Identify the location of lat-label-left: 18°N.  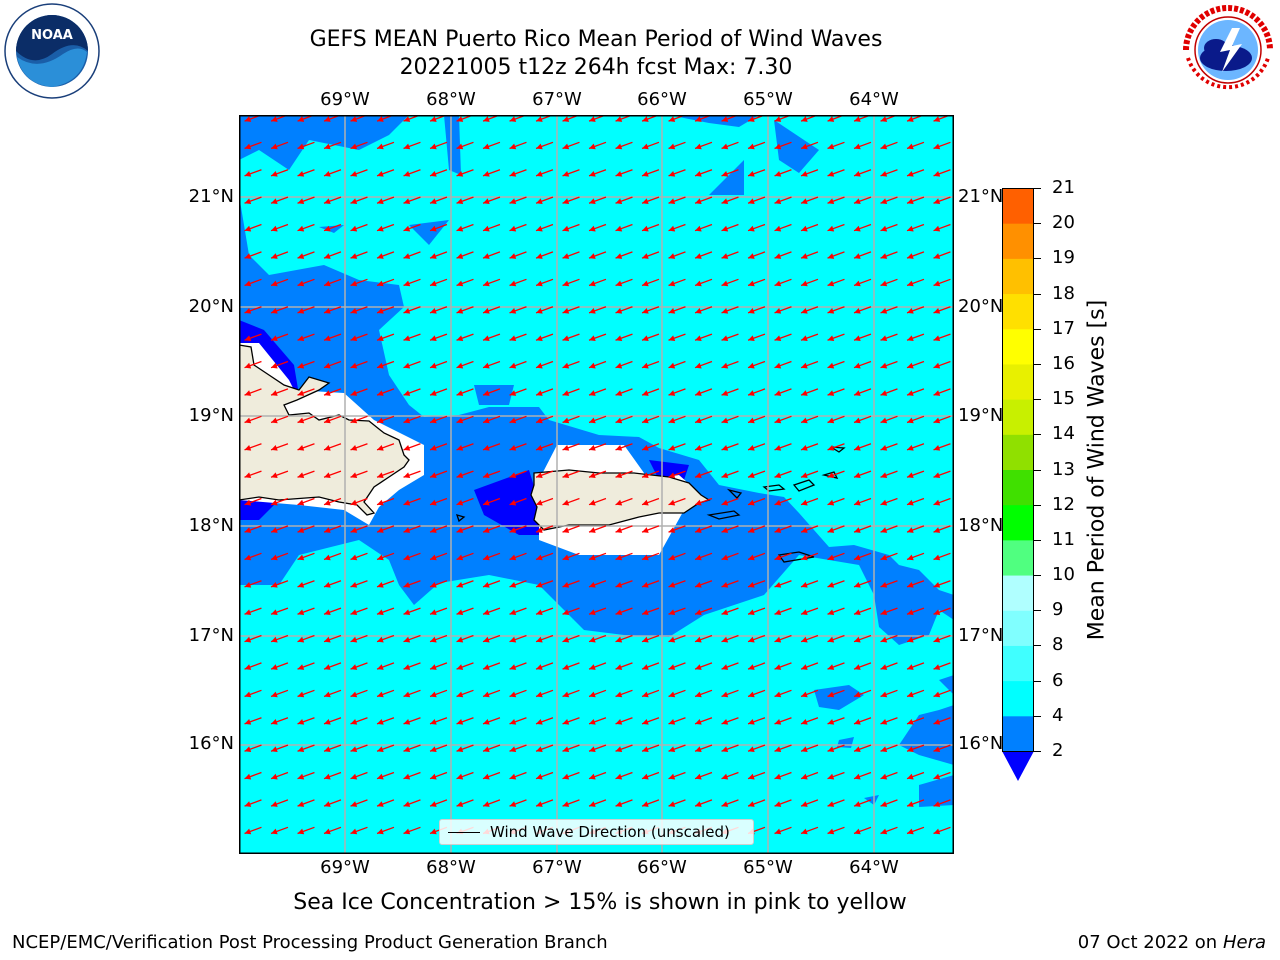
(211, 525).